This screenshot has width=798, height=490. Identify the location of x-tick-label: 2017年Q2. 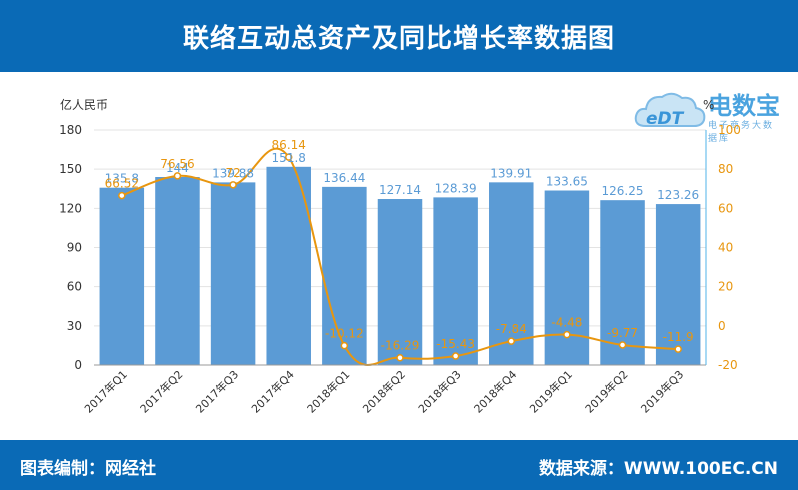
(161, 391).